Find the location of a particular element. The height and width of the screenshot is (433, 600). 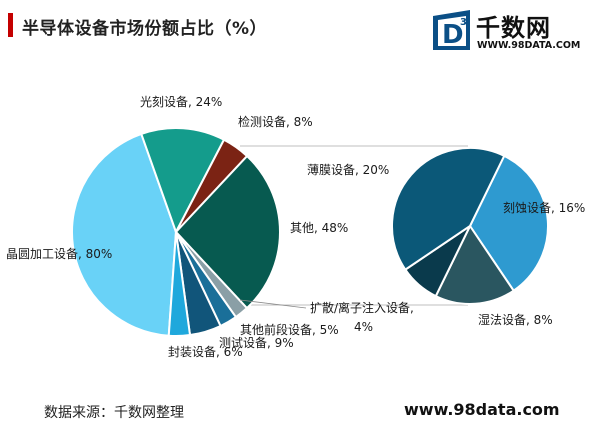

slice-label-4: 扩散/离子注入设备, 4% is located at coordinates (362, 317).